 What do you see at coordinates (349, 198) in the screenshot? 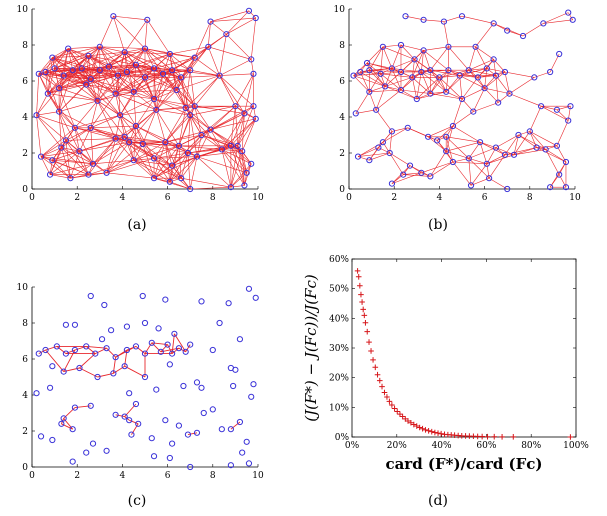
I see `x-tick-label: 0` at bounding box center [349, 198].